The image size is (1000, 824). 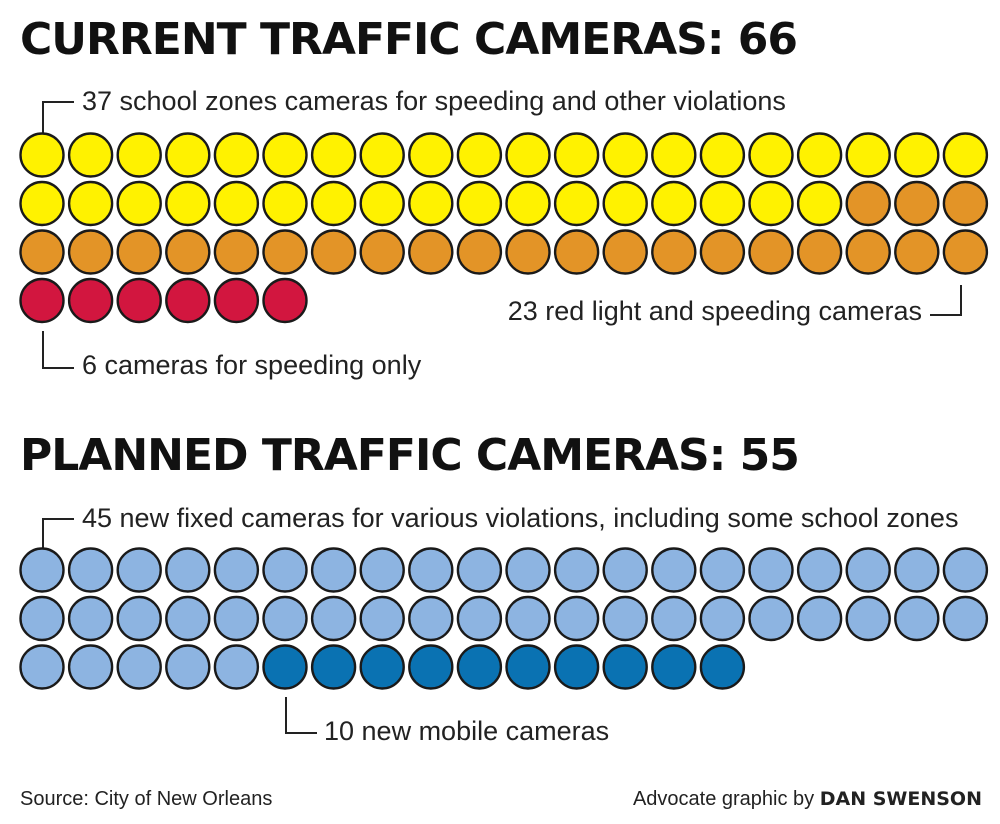 I want to click on source-note: Source: City of New Orleans, so click(x=146, y=799).